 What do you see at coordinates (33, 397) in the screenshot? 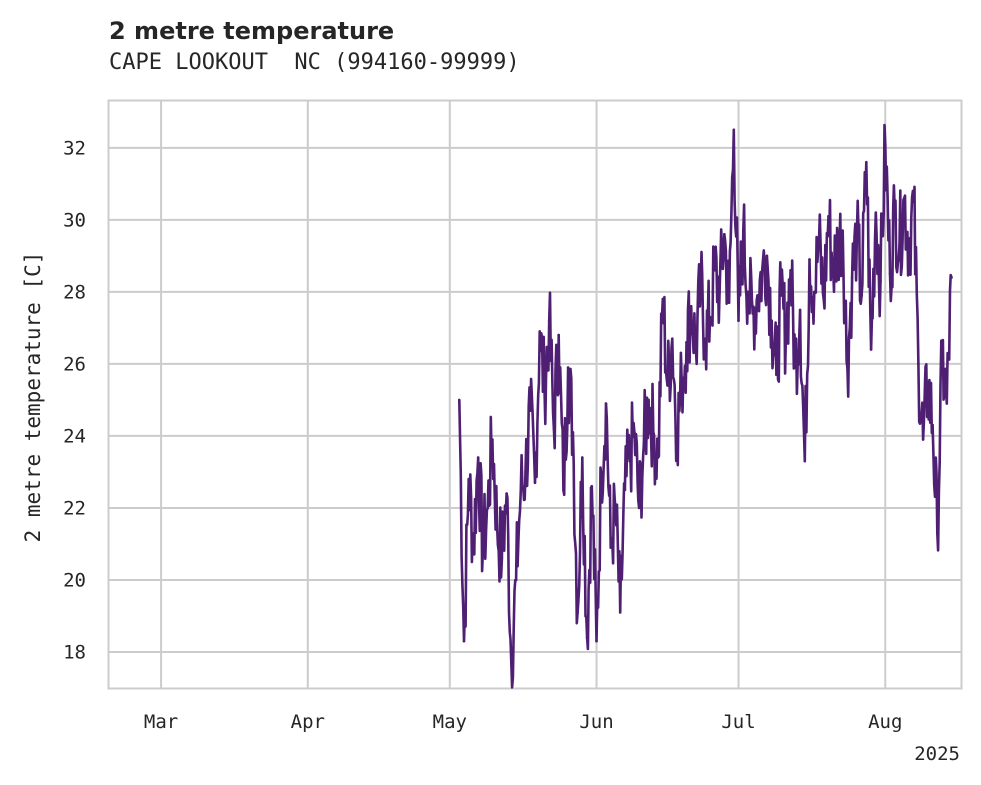
I see `y-axis-label: 2 metre temperature [C]` at bounding box center [33, 397].